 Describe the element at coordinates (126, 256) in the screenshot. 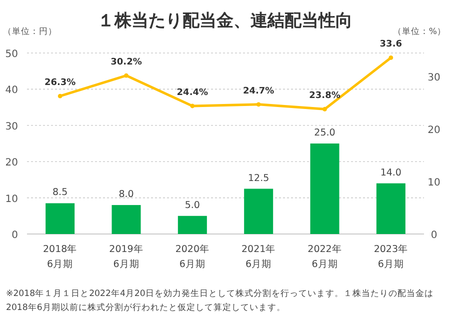

I see `x-tick-label: 2019年 6月期` at that location.